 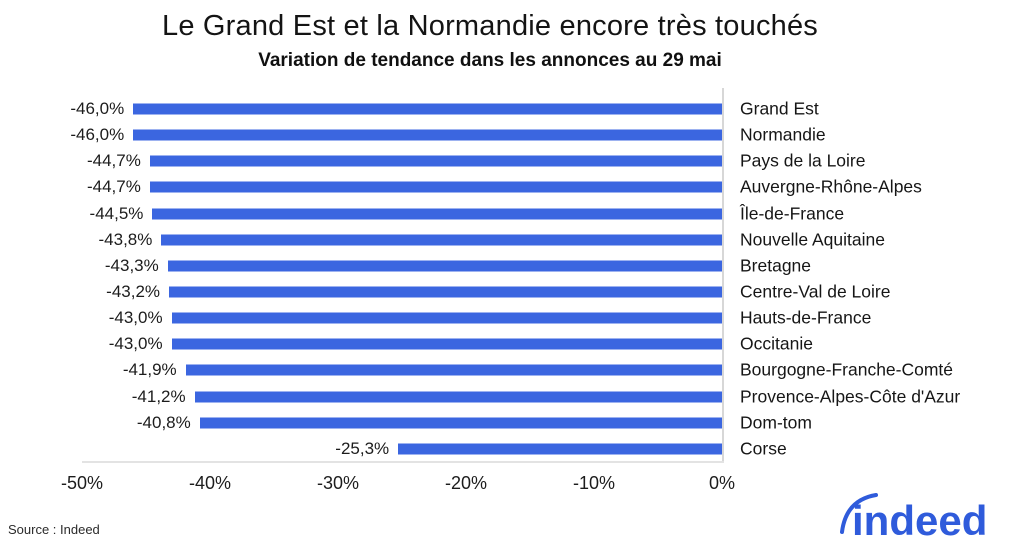 What do you see at coordinates (803, 160) in the screenshot?
I see `category-label: Pays de la Loire` at bounding box center [803, 160].